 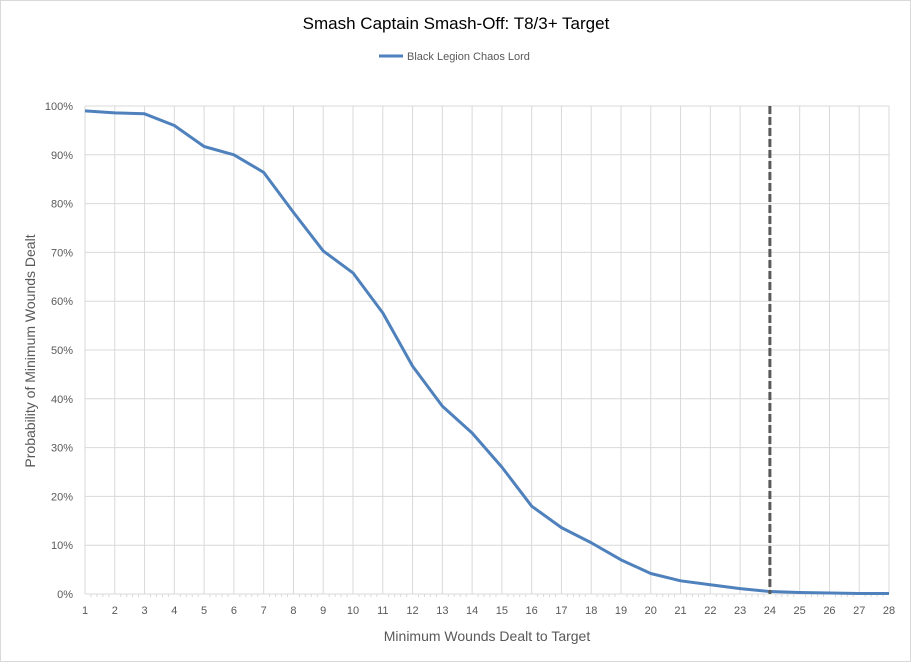 What do you see at coordinates (770, 611) in the screenshot?
I see `x-tick-label: 24` at bounding box center [770, 611].